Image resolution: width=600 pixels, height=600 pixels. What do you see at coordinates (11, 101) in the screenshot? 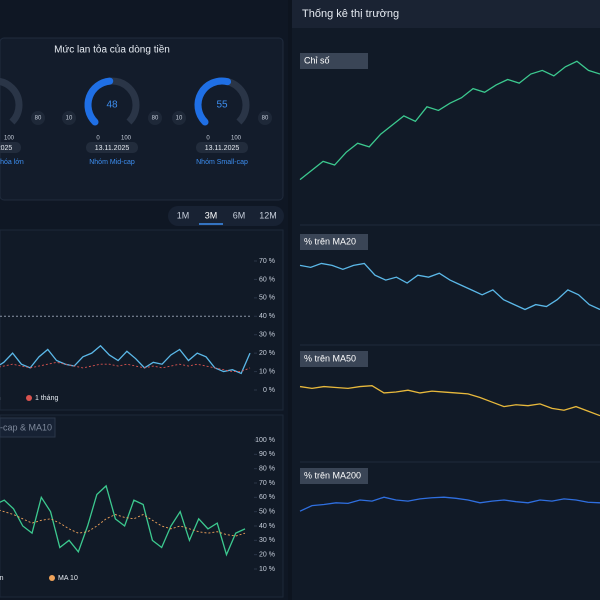
I see `gauge-track` at bounding box center [11, 101].